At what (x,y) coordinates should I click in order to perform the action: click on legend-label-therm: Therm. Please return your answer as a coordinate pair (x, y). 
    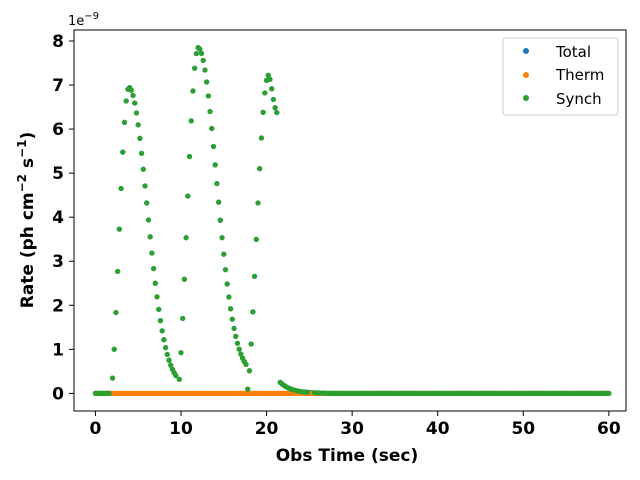
    Looking at the image, I should click on (579, 75).